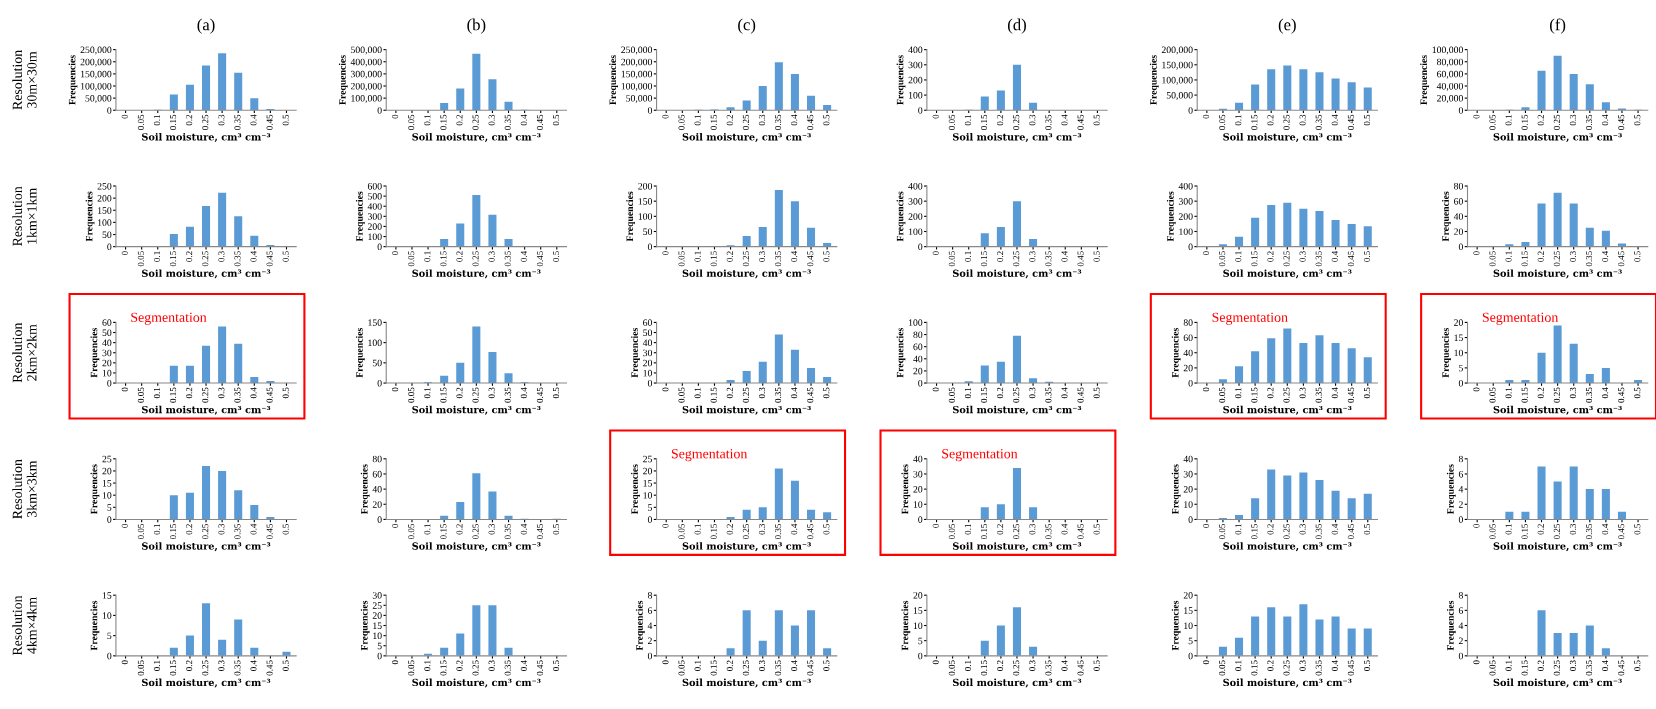 This screenshot has height=709, width=1656. What do you see at coordinates (1450, 74) in the screenshot?
I see `y-tick-label: 60,000` at bounding box center [1450, 74].